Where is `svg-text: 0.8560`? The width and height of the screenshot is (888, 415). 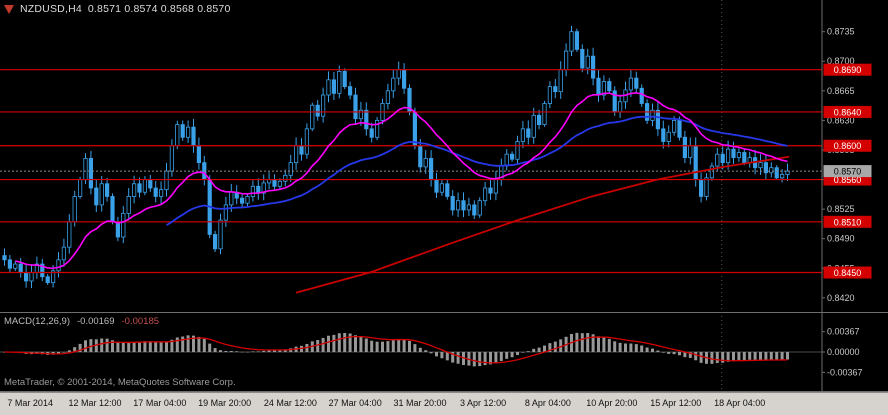
svg-text: 0.8560 is located at coordinates (848, 180).